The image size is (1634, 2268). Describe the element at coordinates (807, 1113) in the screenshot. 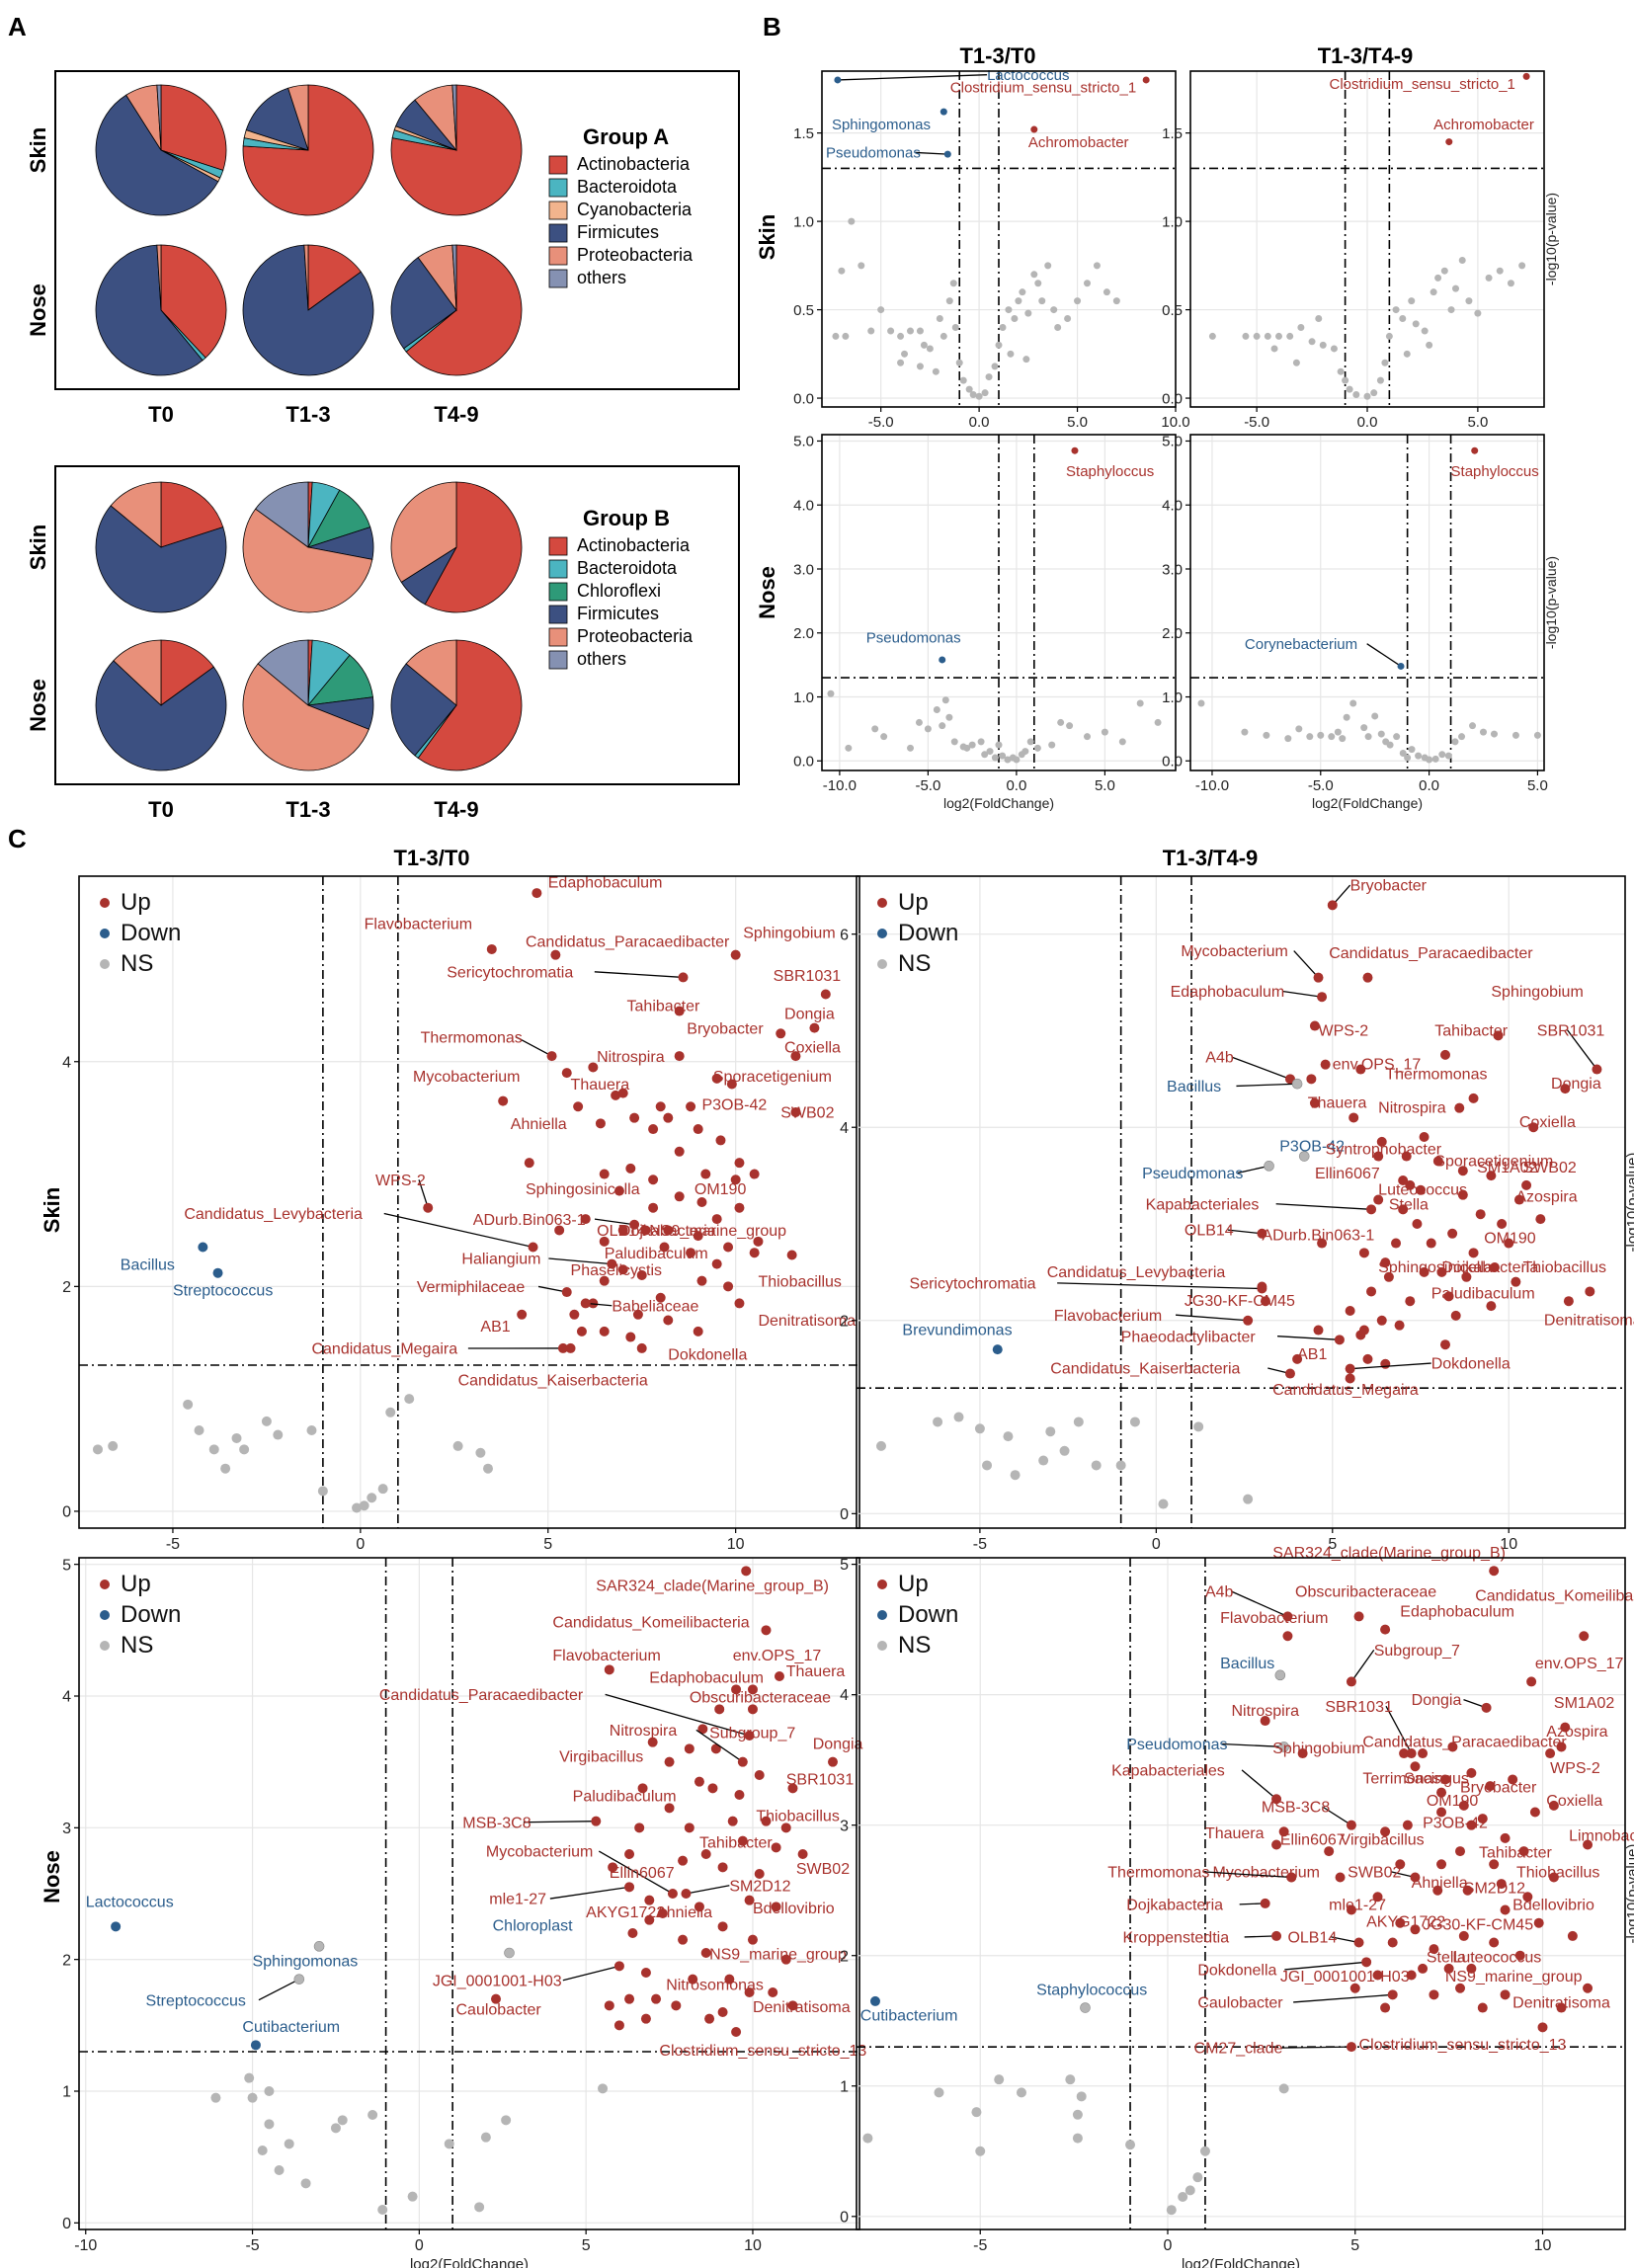

I see `swb02-label: SWB02` at that location.